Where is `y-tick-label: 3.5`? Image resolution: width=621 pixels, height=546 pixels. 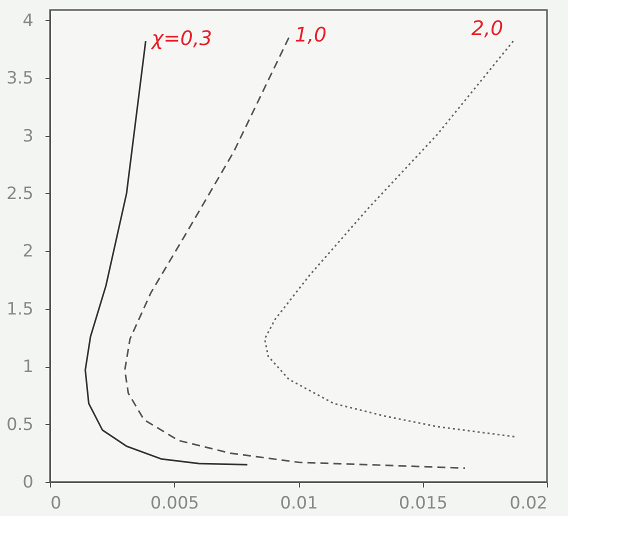
y-tick-label: 3.5 is located at coordinates (20, 78).